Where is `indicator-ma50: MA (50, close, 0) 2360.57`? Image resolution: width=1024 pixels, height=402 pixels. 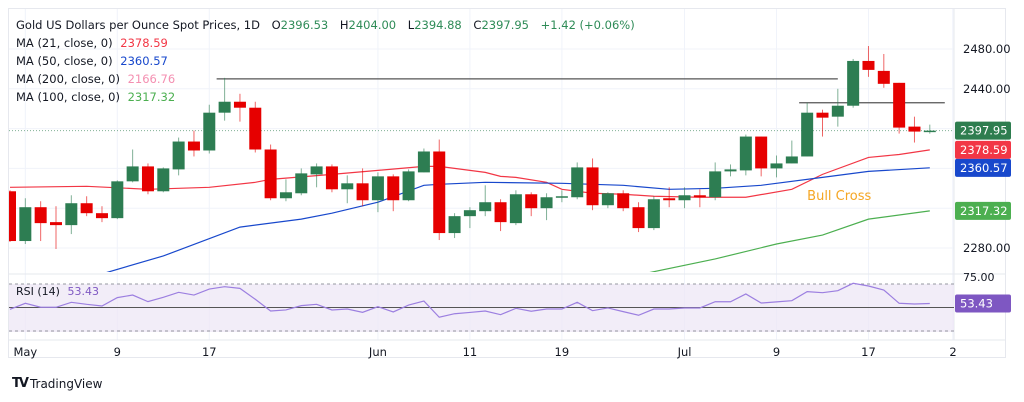 indicator-ma50: MA (50, close, 0) 2360.57 is located at coordinates (94, 61).